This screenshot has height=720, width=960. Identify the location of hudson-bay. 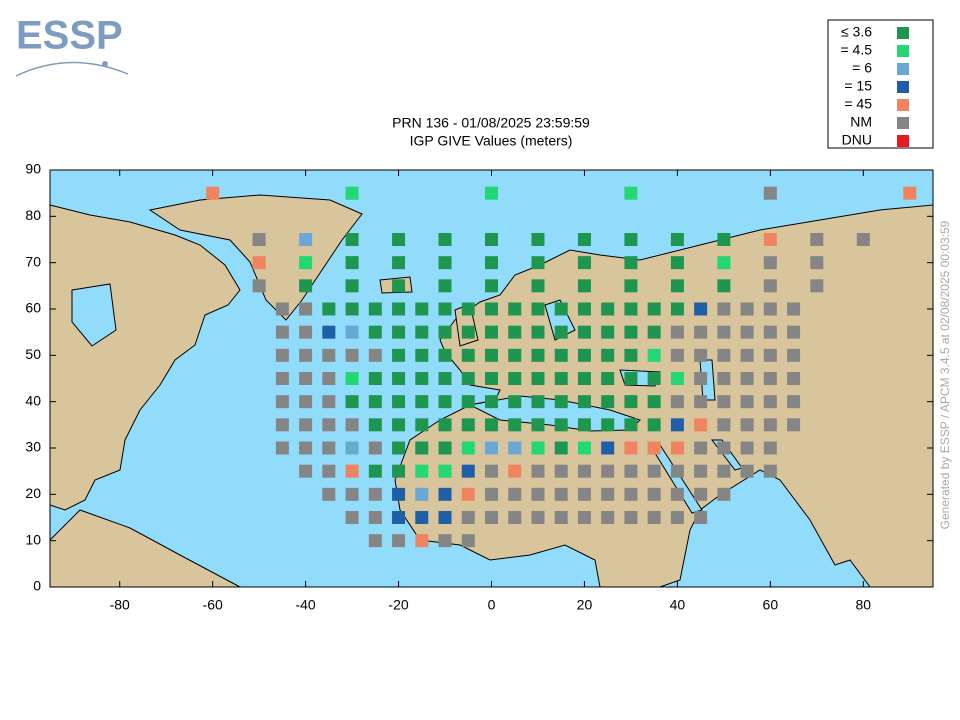
(94, 315).